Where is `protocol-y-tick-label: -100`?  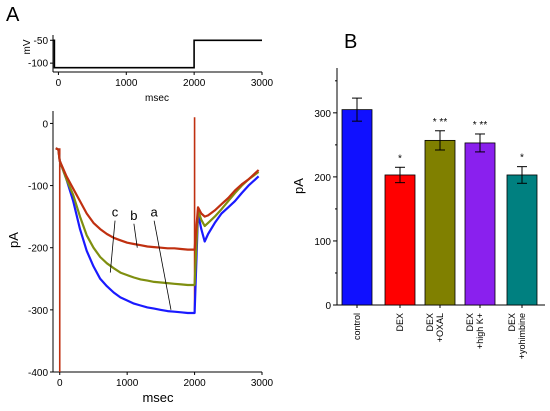 protocol-y-tick-label: -100 is located at coordinates (38, 64).